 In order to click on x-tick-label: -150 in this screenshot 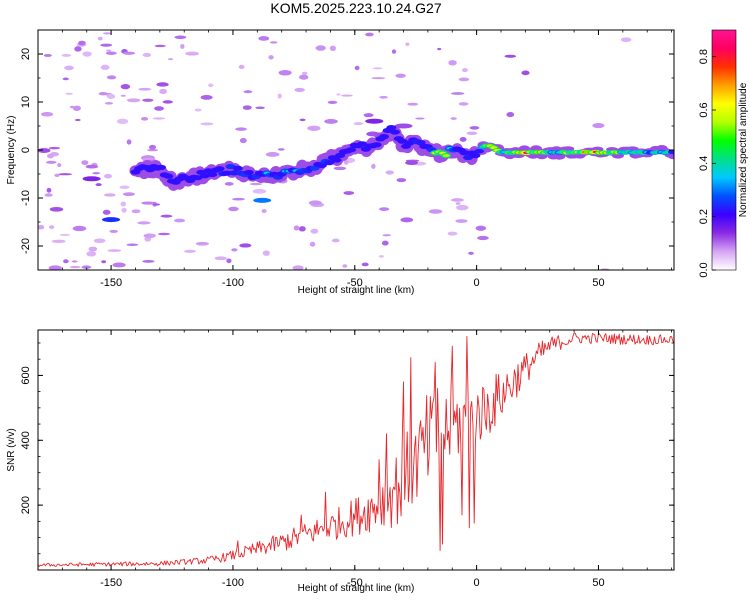, I will do `click(111, 283)`.